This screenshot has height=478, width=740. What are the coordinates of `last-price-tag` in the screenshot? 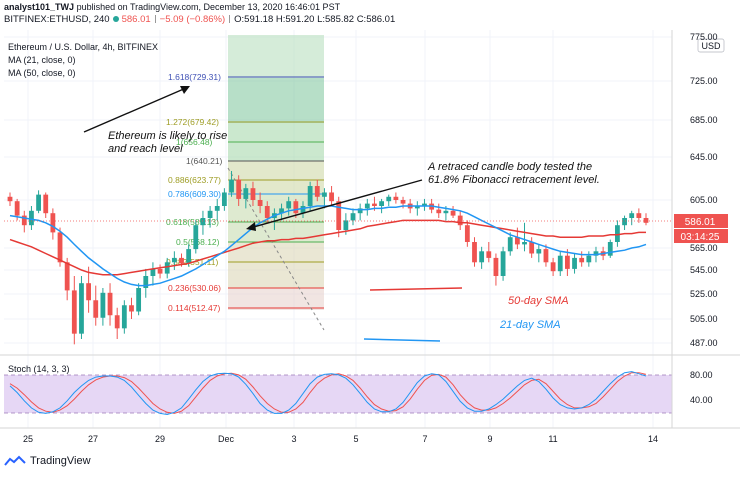 It's located at (701, 221).